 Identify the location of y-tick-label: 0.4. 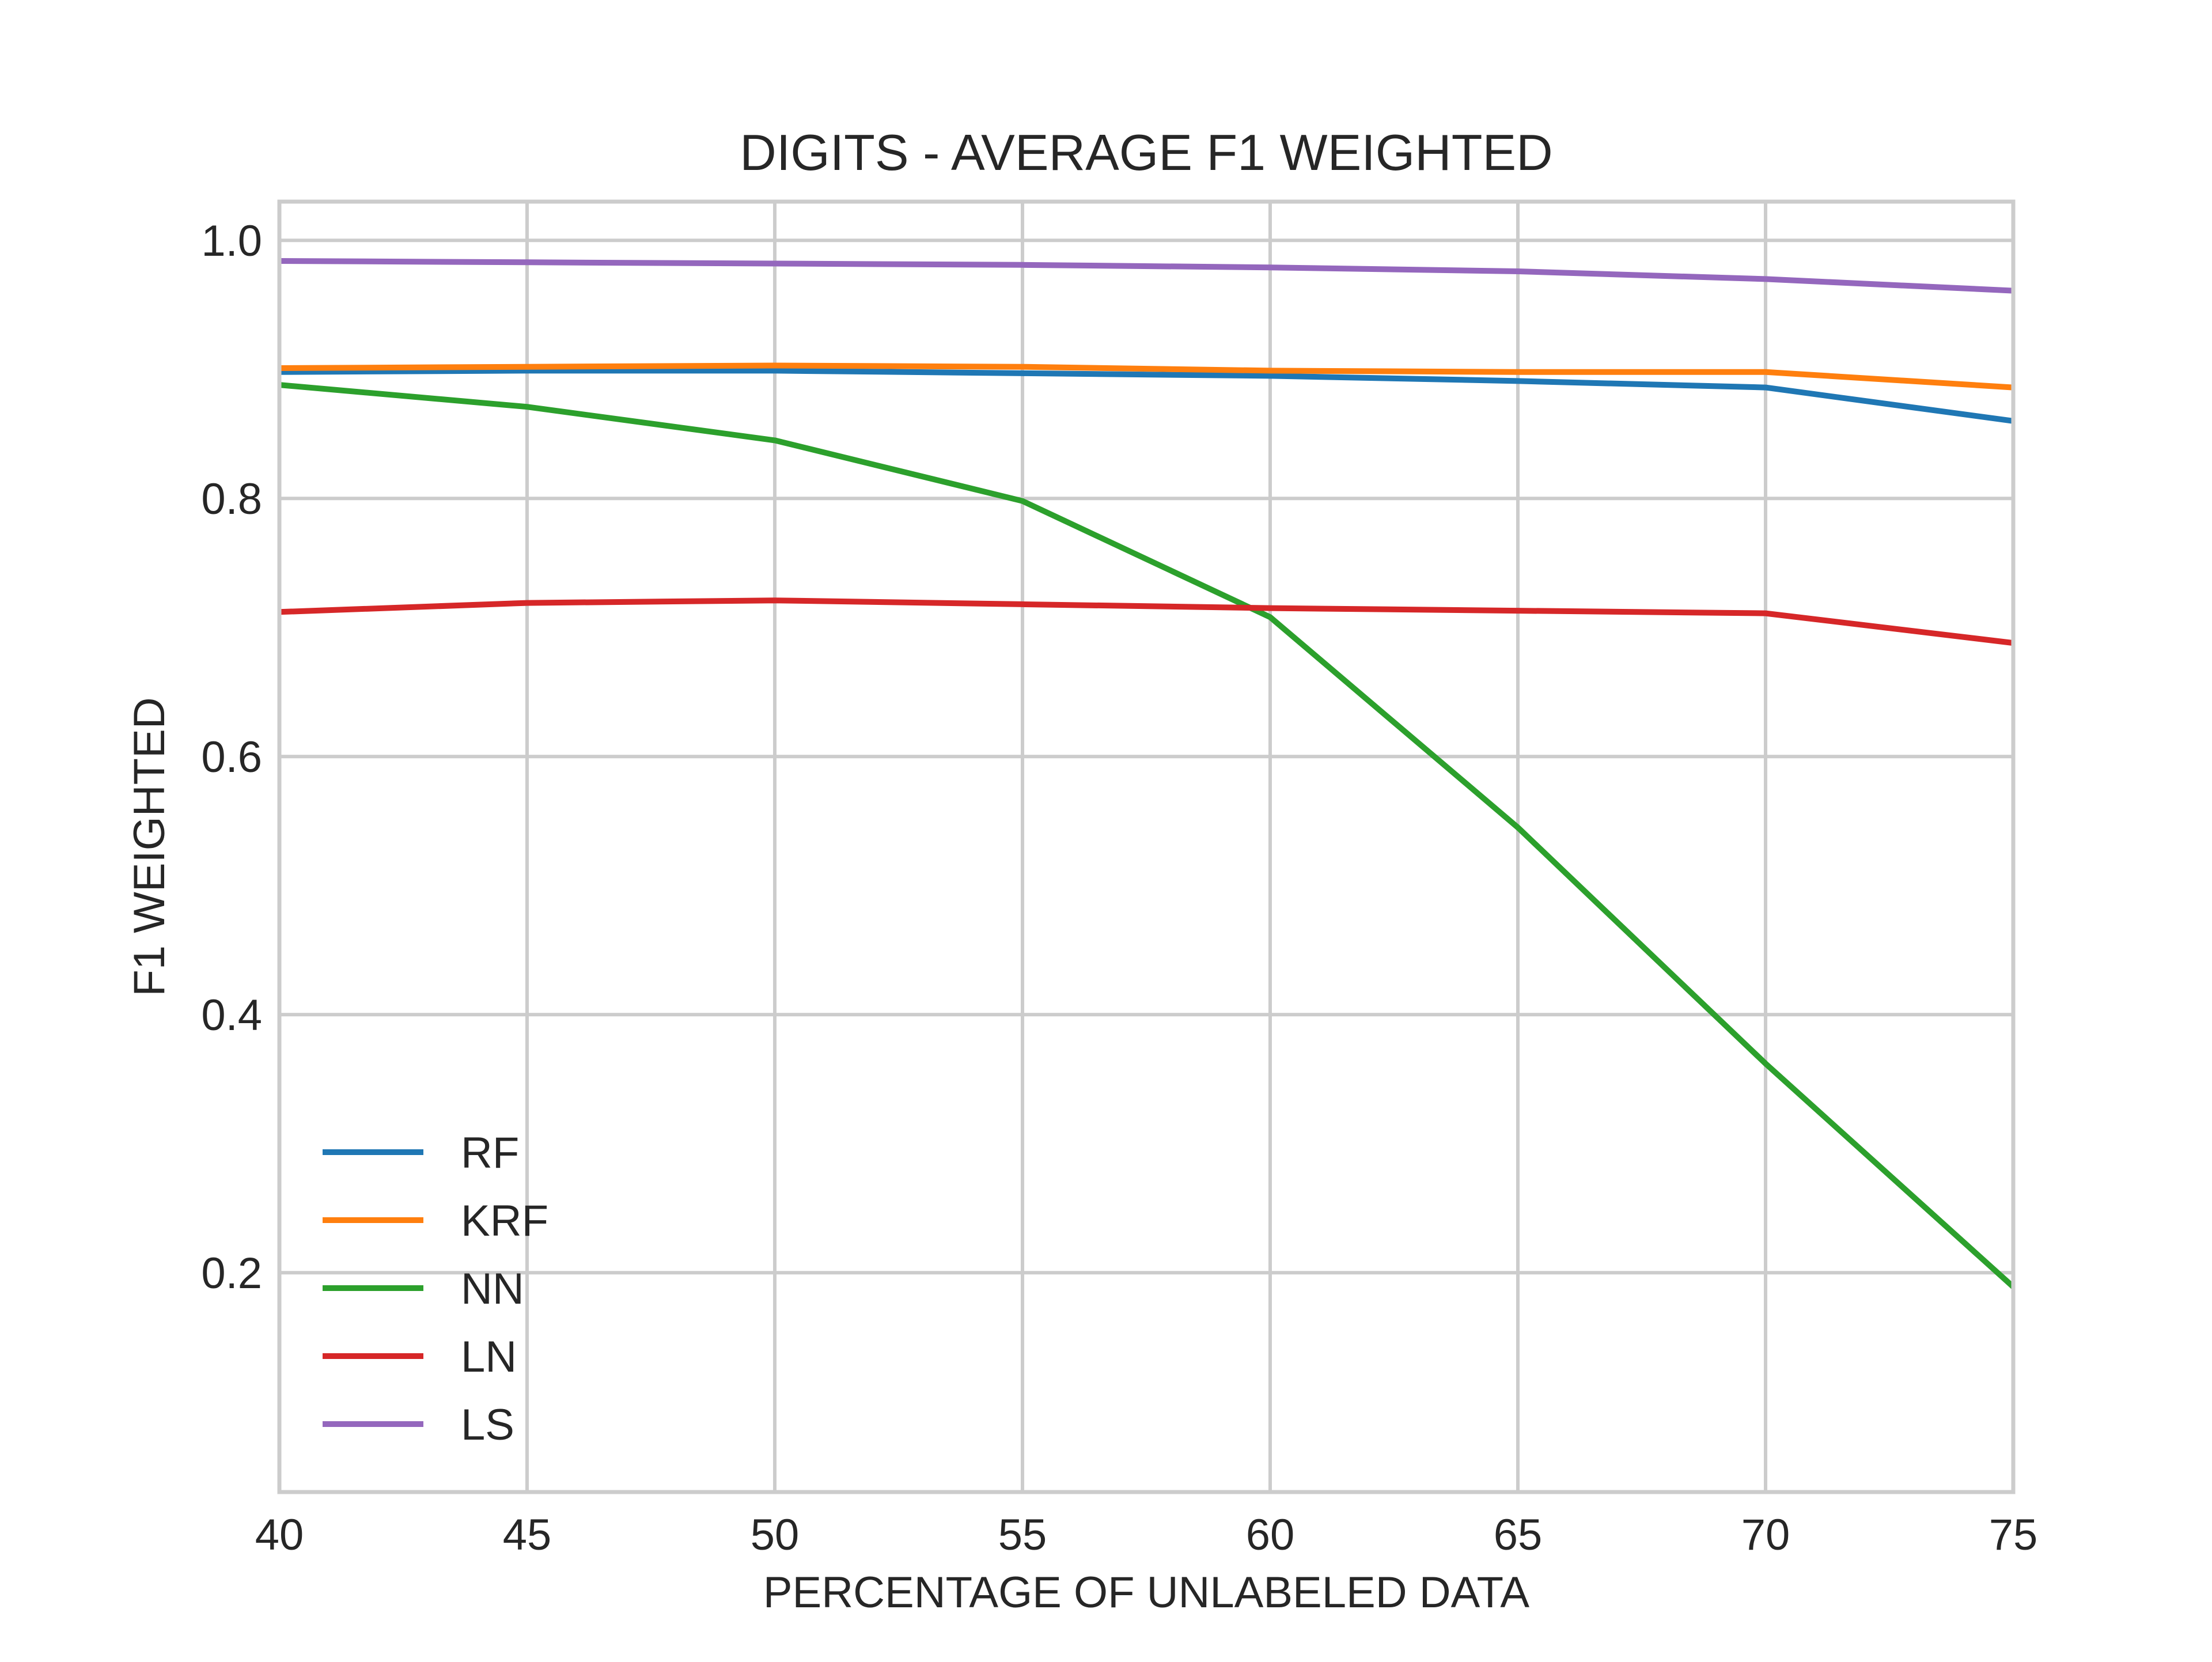
(231, 1016).